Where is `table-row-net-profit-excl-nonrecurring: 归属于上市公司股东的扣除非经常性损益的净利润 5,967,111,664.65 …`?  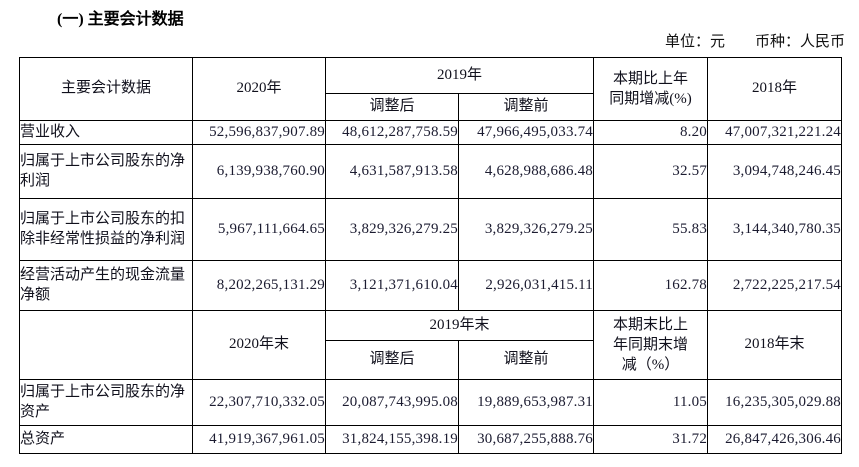
table-row-net-profit-excl-nonrecurring: 归属于上市公司股东的扣除非经常性损益的净利润 5,967,111,664.65 … is located at coordinates (431, 229).